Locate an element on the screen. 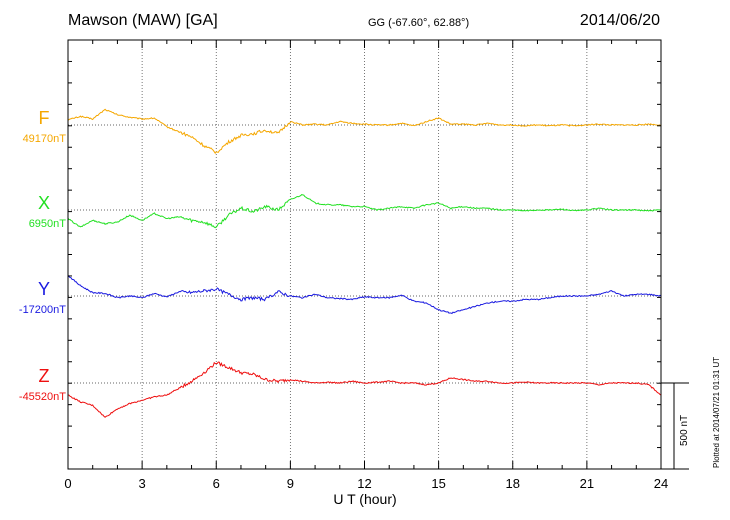 This screenshot has height=520, width=730. series-line-x is located at coordinates (364, 211).